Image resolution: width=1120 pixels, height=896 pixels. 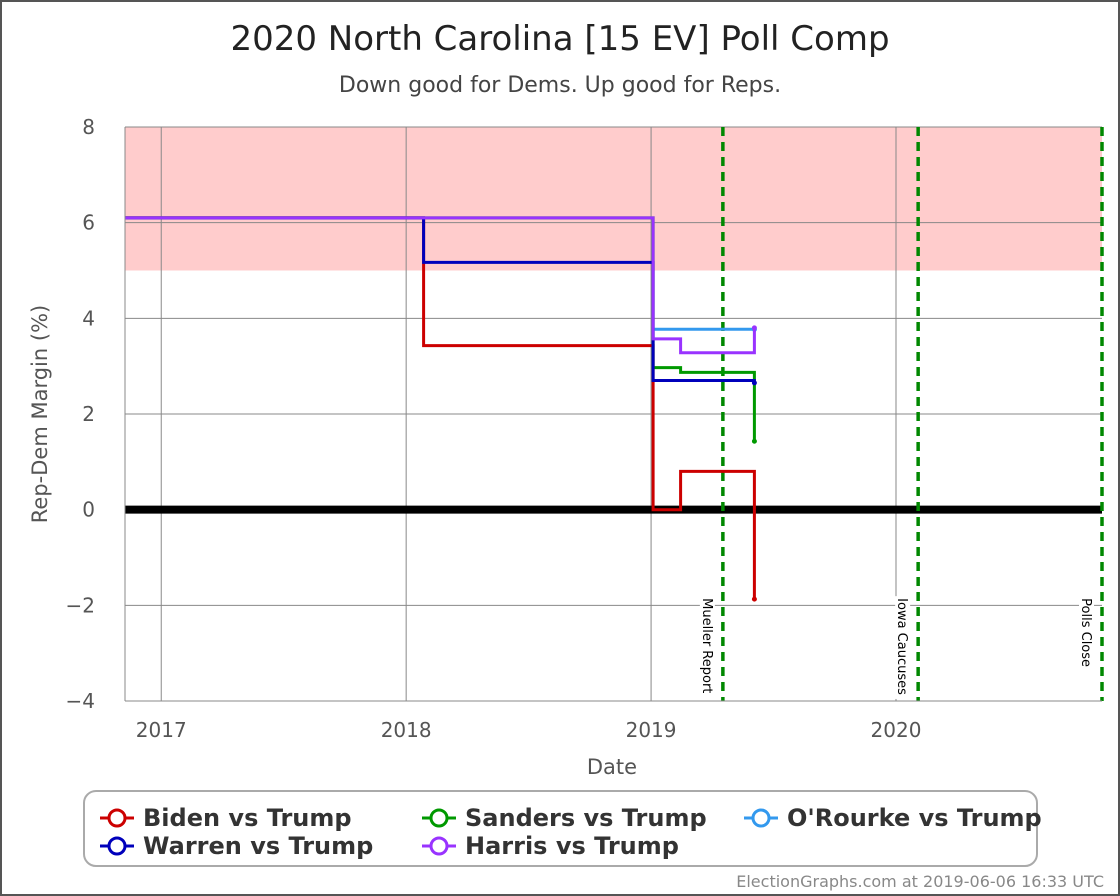 What do you see at coordinates (586, 818) in the screenshot?
I see `legend-label: Sanders vs Trump` at bounding box center [586, 818].